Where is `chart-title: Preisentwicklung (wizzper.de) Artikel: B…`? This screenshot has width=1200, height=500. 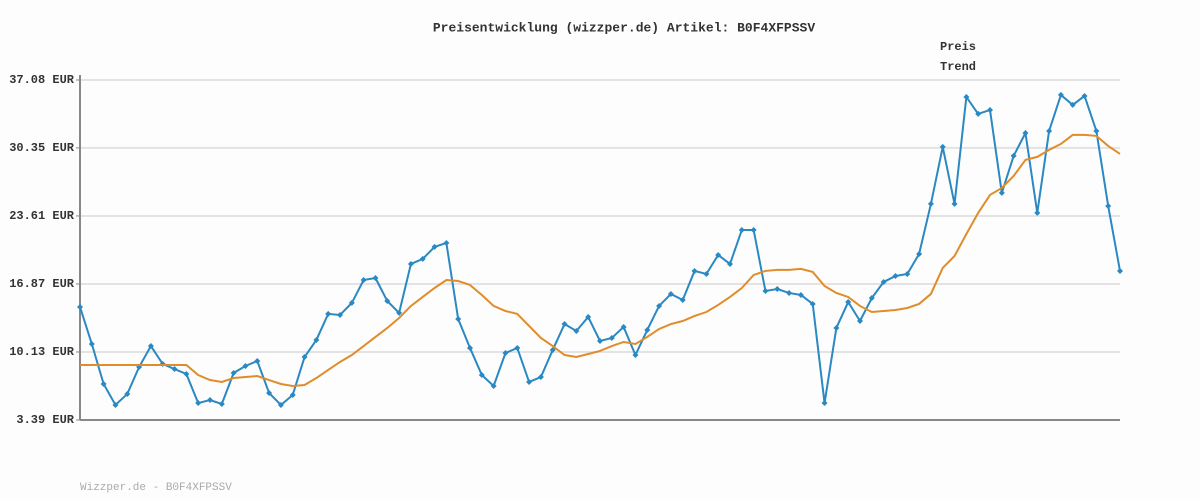
chart-title: Preisentwicklung (wizzper.de) Artikel: B… is located at coordinates (624, 27).